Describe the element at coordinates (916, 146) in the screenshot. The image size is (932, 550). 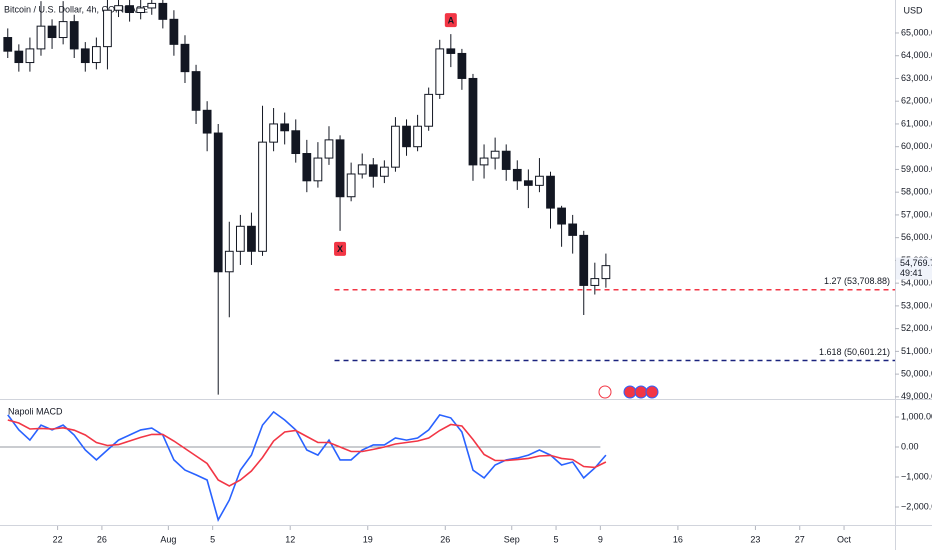
I see `y-tick-label: 60,000.00` at that location.